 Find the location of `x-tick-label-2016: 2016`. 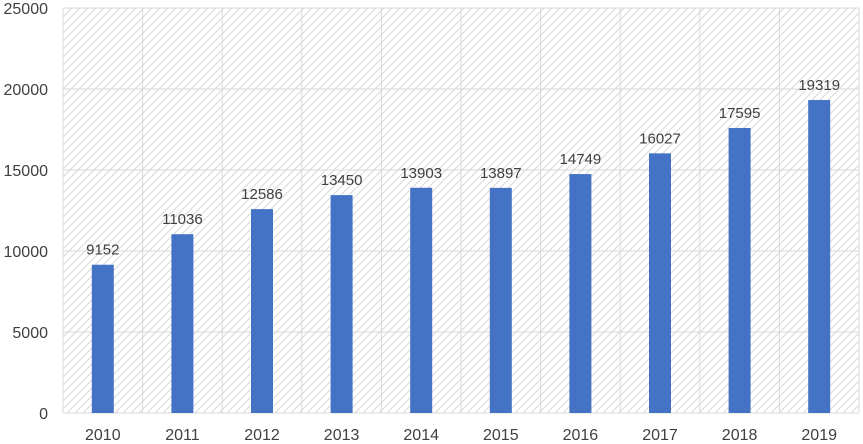

x-tick-label-2016: 2016 is located at coordinates (581, 435).